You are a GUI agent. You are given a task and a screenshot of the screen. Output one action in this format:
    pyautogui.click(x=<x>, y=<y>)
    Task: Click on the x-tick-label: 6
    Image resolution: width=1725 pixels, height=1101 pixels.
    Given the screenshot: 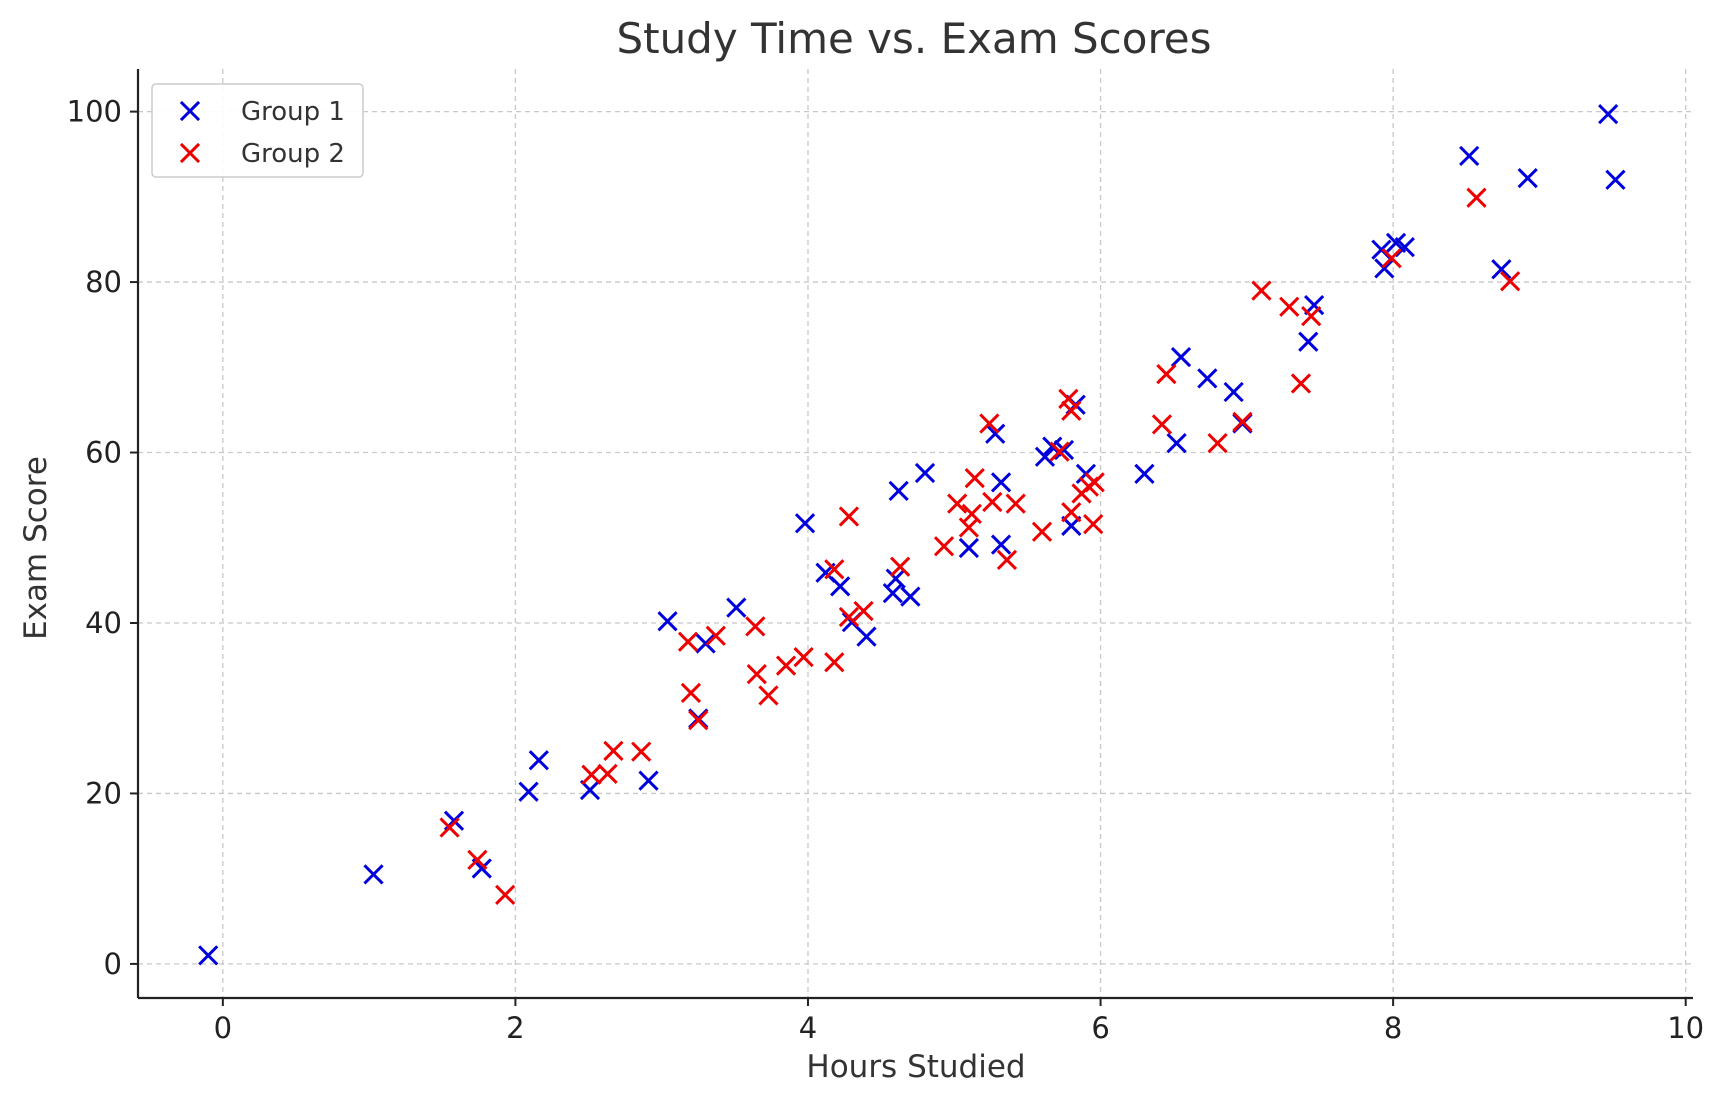 What is the action you would take?
    pyautogui.click(x=1100, y=1028)
    